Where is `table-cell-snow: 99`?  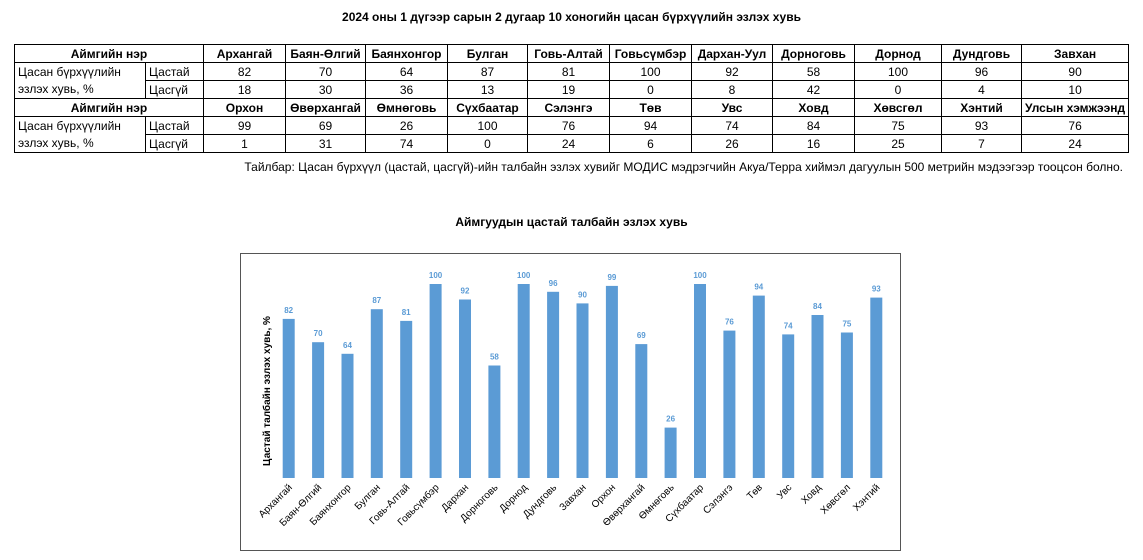 table-cell-snow: 99 is located at coordinates (244, 125).